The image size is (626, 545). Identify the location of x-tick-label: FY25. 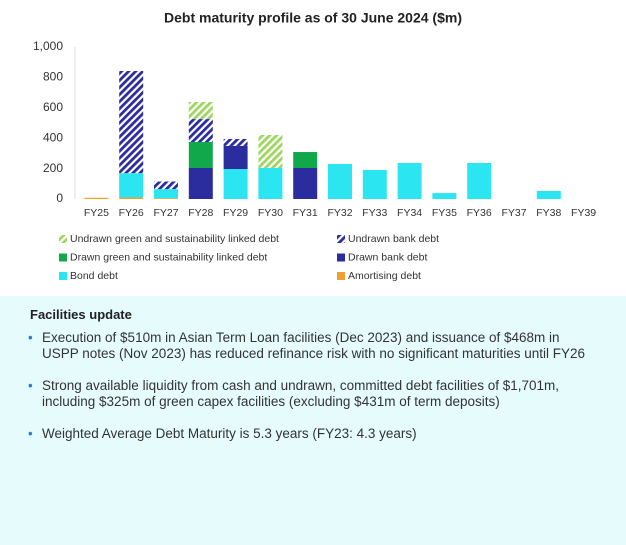
(96, 213).